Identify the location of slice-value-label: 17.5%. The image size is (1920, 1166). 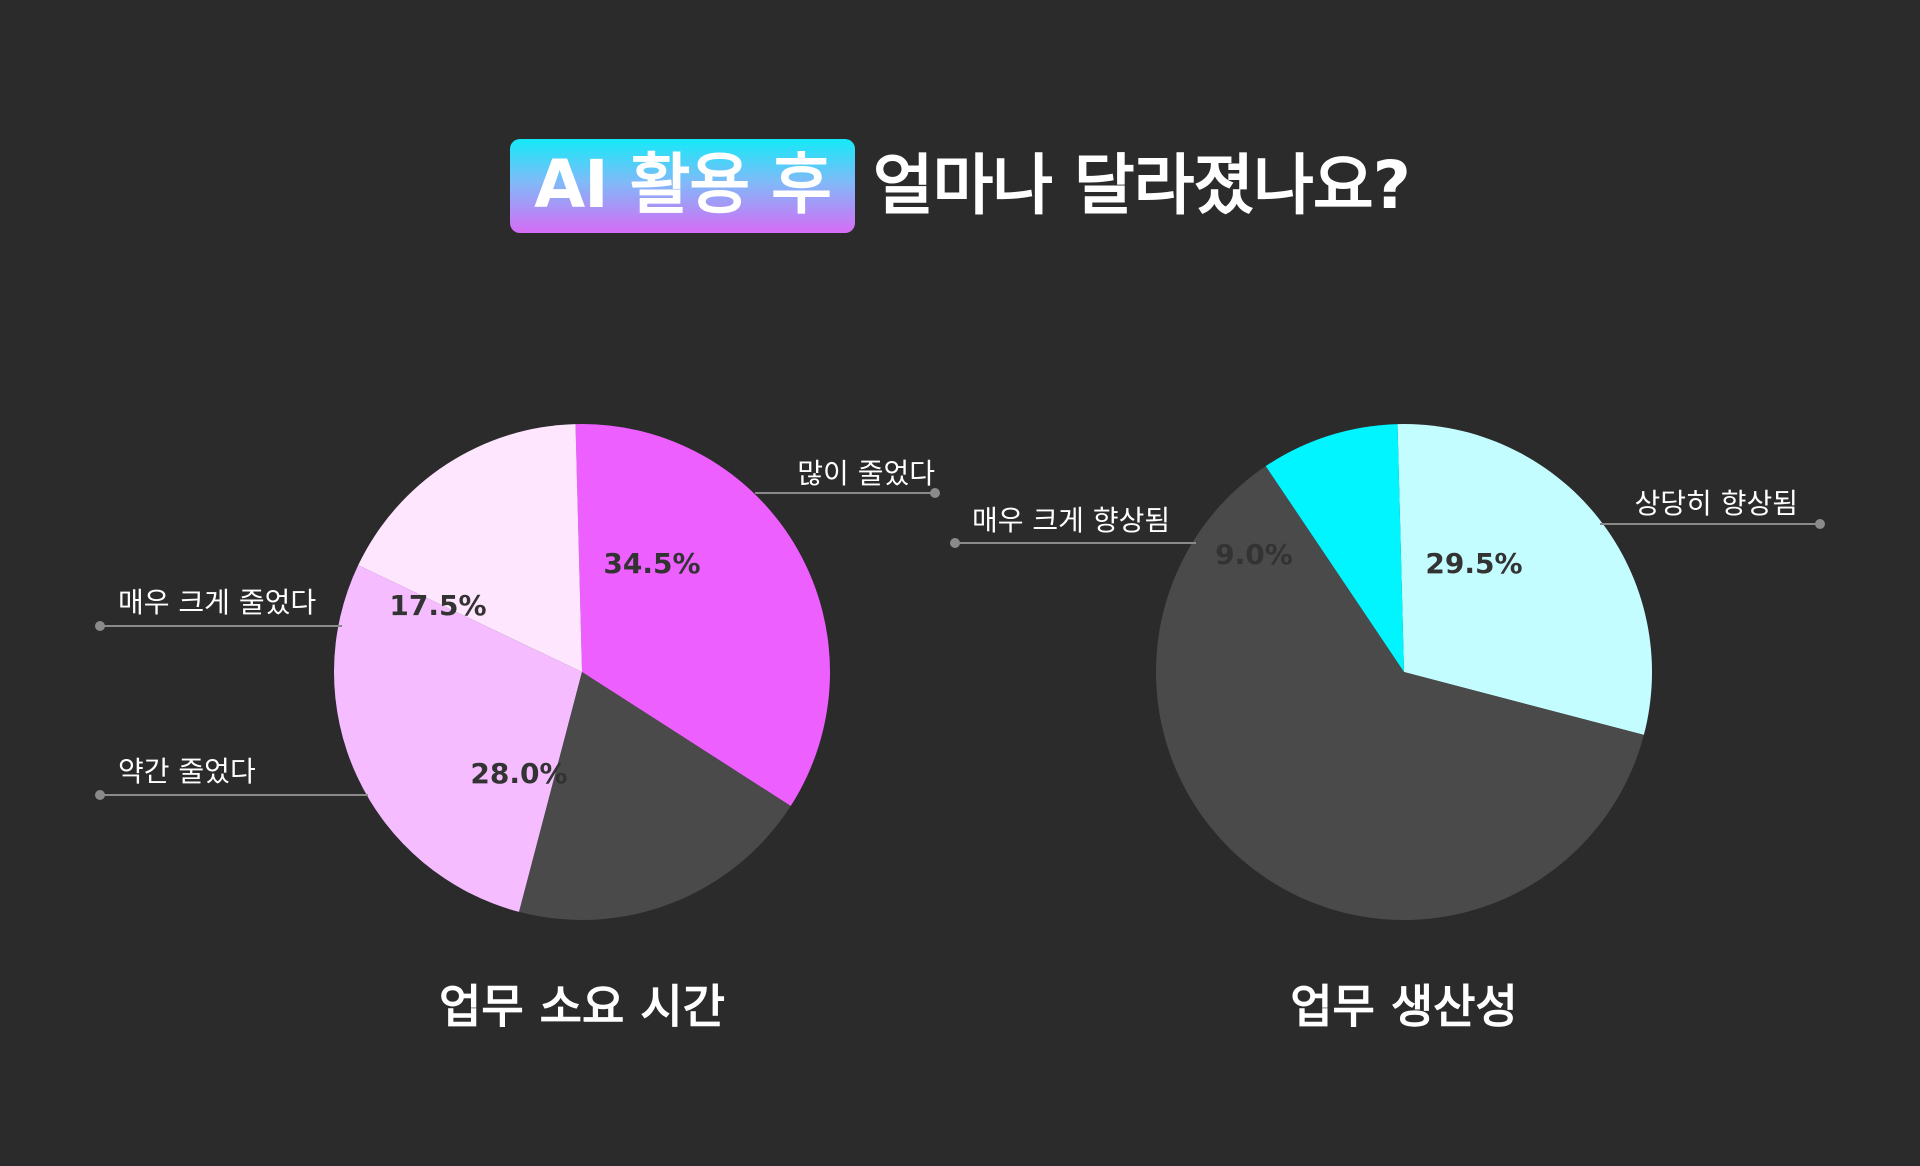
(437, 605).